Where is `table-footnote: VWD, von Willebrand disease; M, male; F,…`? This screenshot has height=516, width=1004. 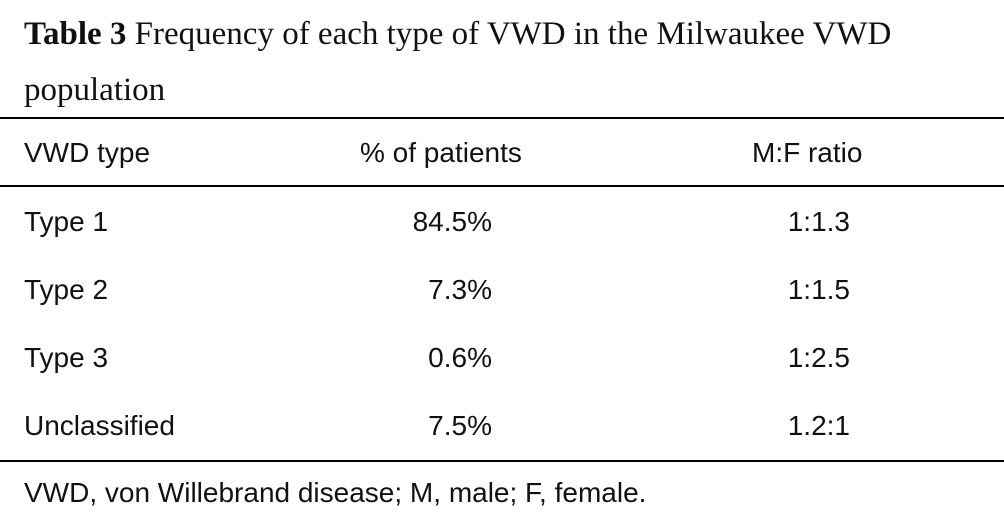
table-footnote: VWD, von Willebrand disease; M, male; F,… is located at coordinates (335, 492).